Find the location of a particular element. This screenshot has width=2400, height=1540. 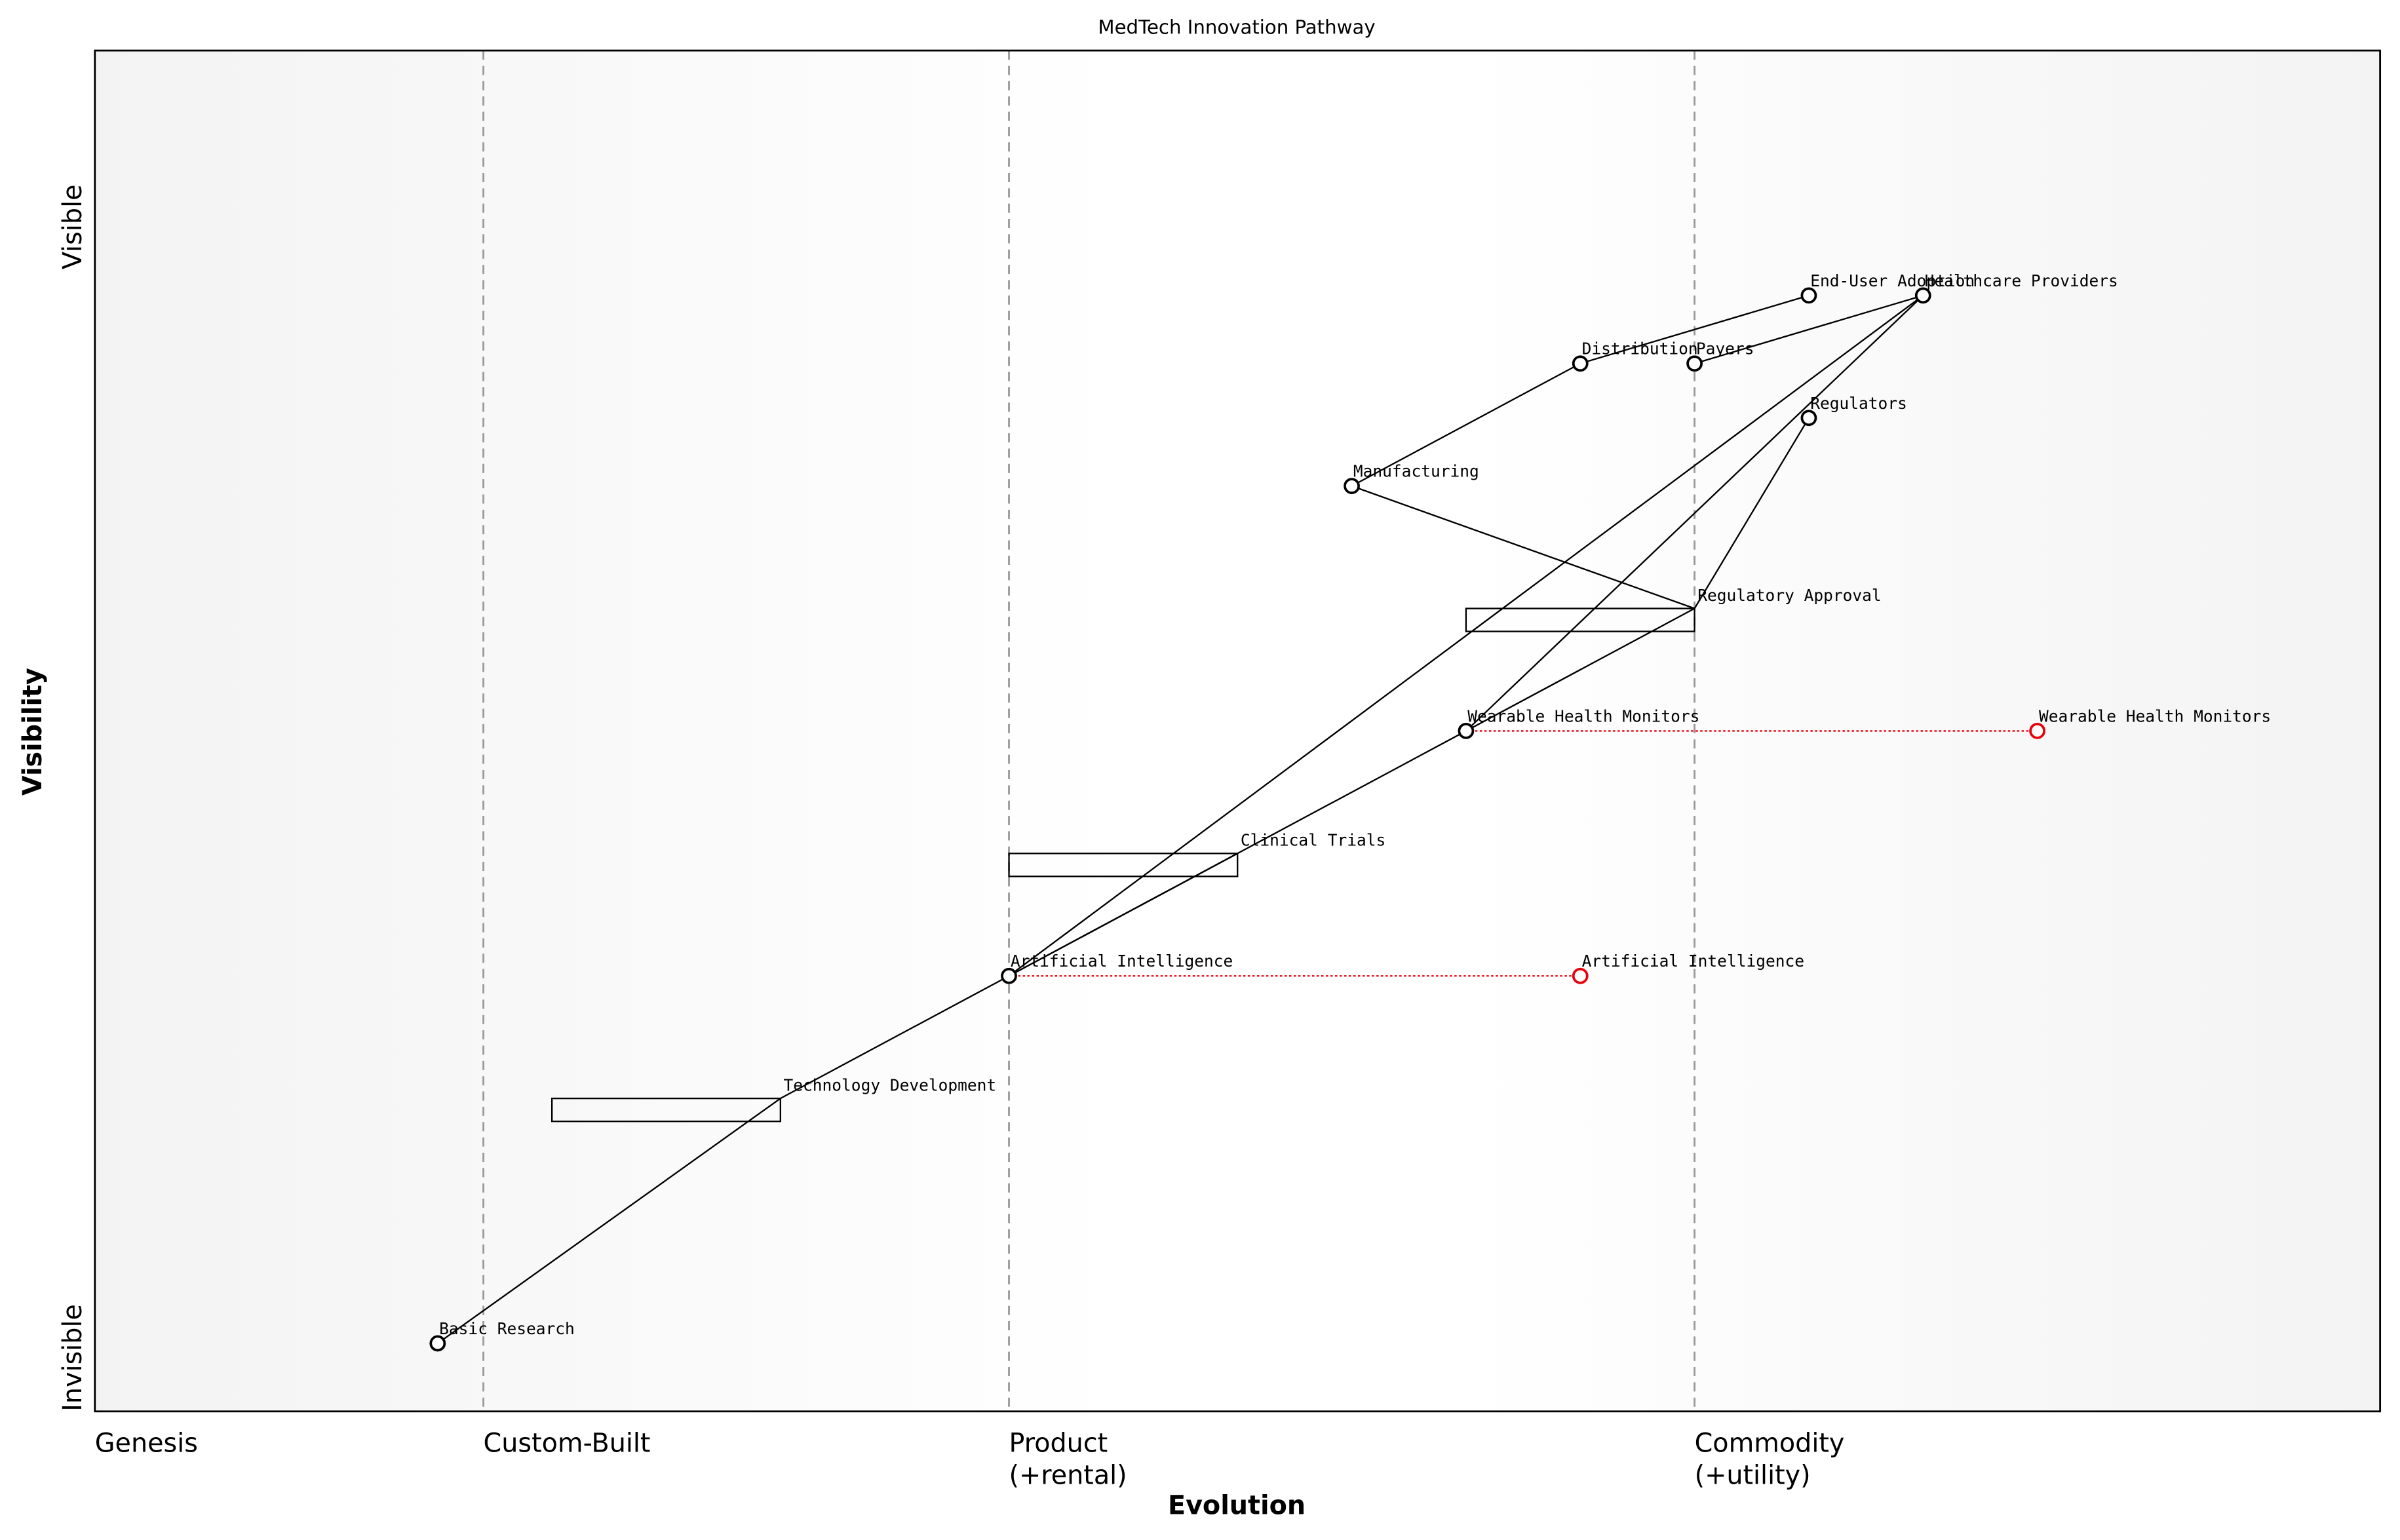

component-label: Artificial Intelligence is located at coordinates (1122, 961).